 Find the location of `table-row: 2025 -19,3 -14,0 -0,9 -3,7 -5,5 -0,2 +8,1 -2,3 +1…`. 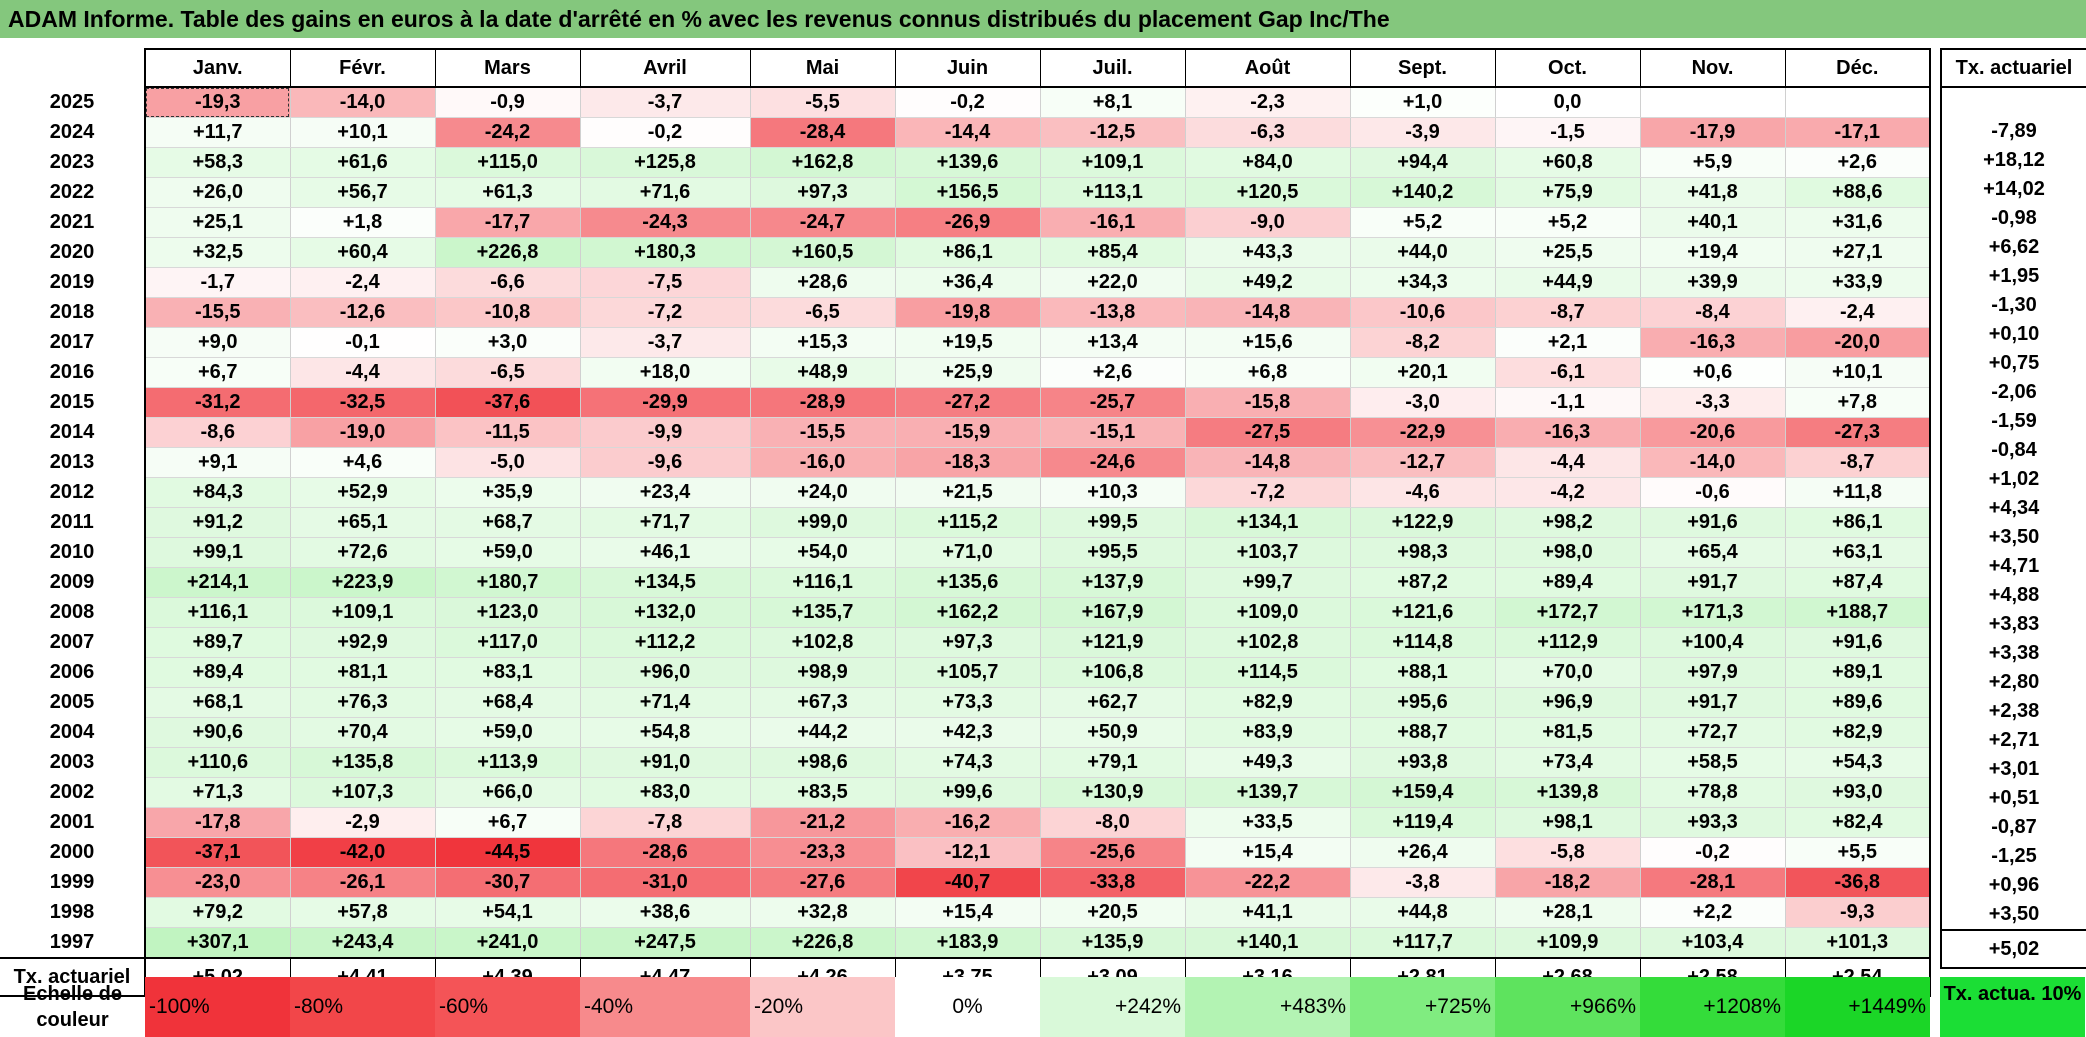

table-row: 2025 -19,3 -14,0 -0,9 -3,7 -5,5 -0,2 +8,1 -2,3 +1… is located at coordinates (965, 102).